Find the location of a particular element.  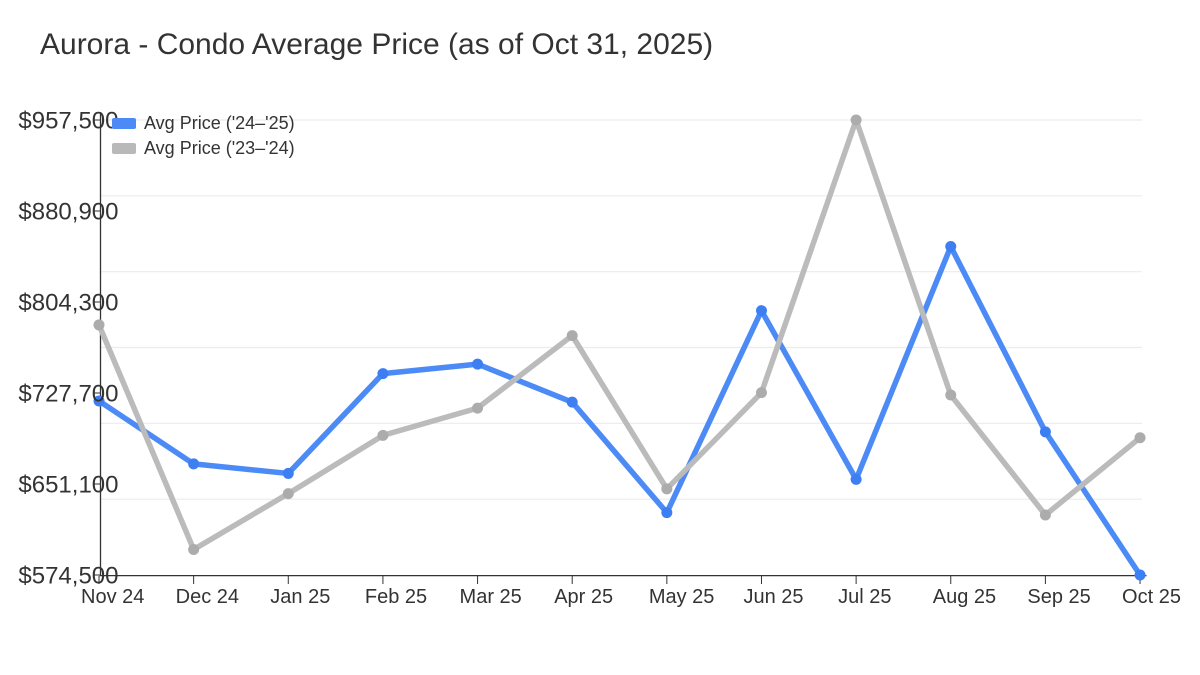

x-axis-tick-label: Dec 24 is located at coordinates (207, 597).